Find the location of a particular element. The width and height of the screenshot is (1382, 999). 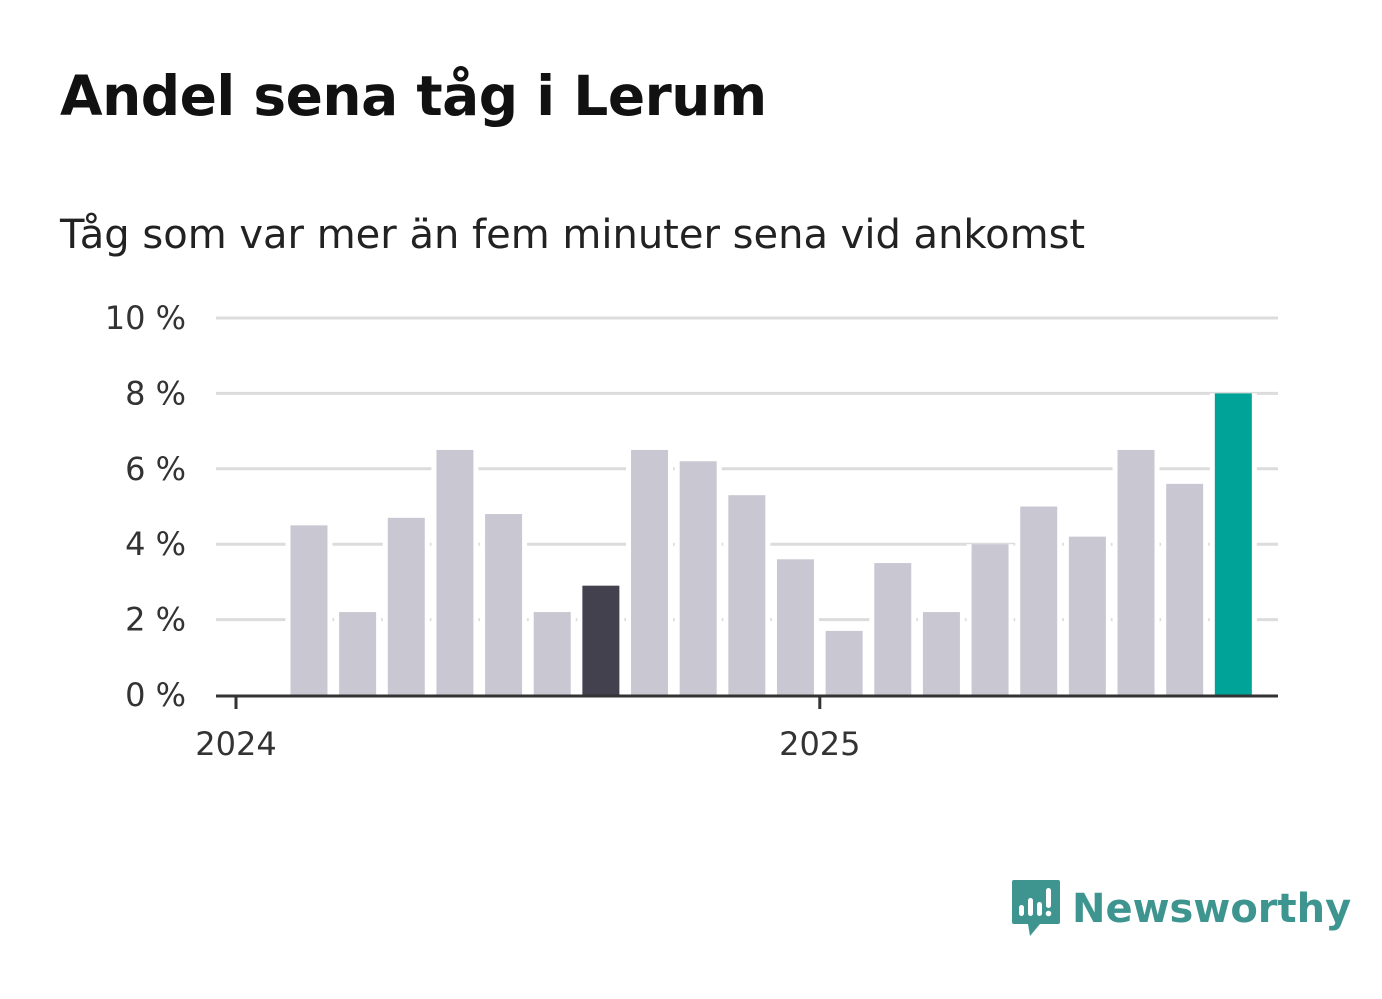

brand-name: Newsworthy is located at coordinates (1212, 909).